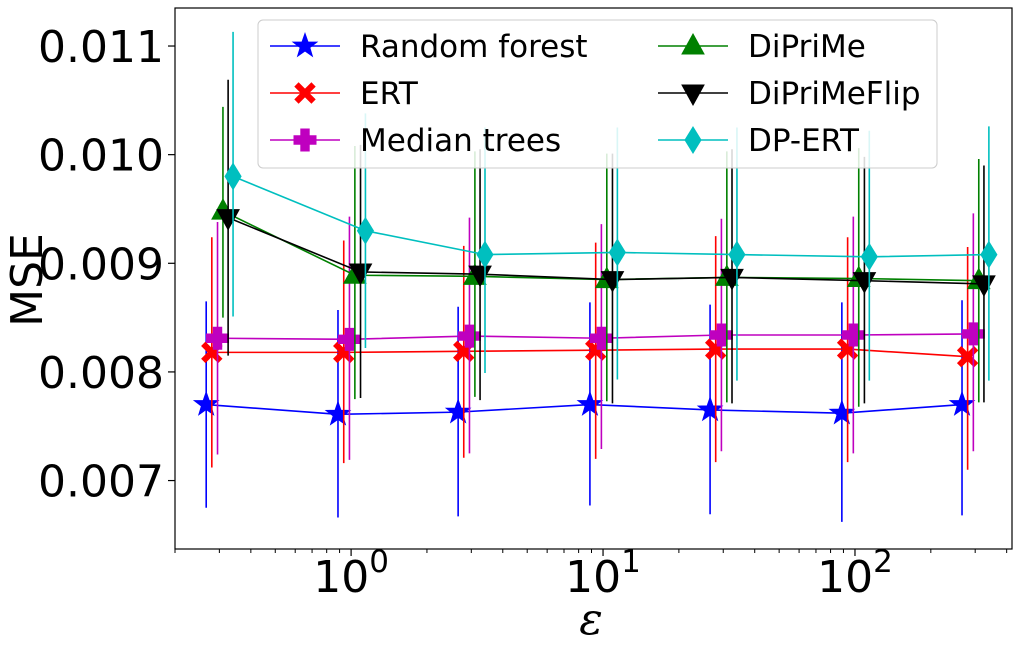 The height and width of the screenshot is (650, 1017). Describe the element at coordinates (460, 141) in the screenshot. I see `legend-label: Median trees` at that location.